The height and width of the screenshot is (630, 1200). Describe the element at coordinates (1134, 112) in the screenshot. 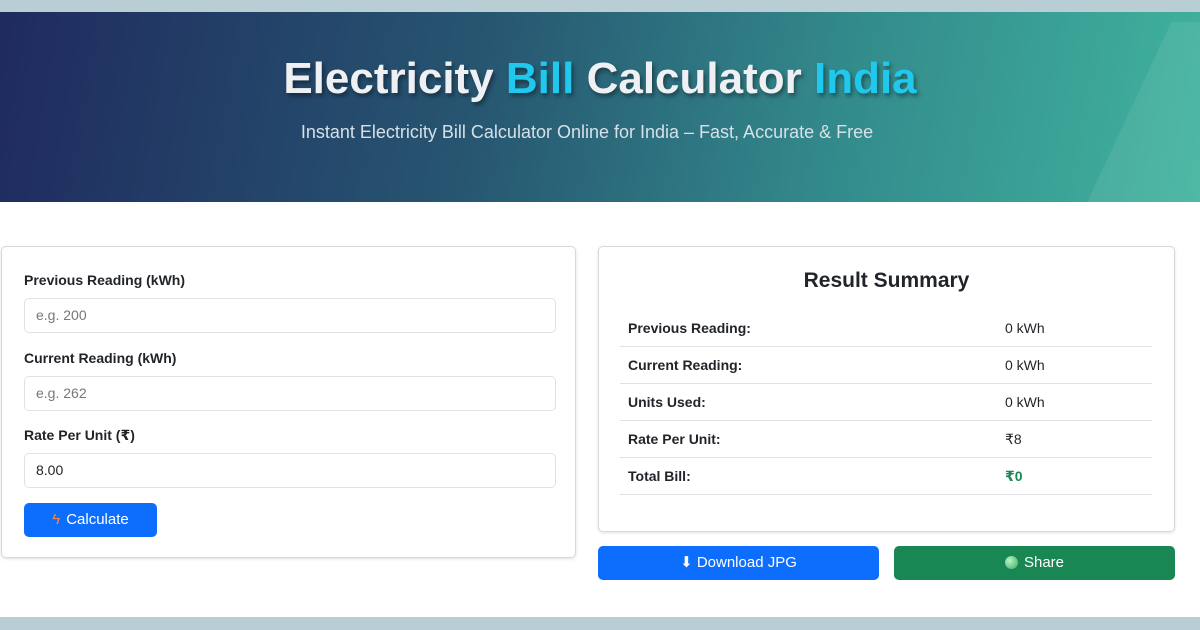

I see `decorative-shape` at that location.